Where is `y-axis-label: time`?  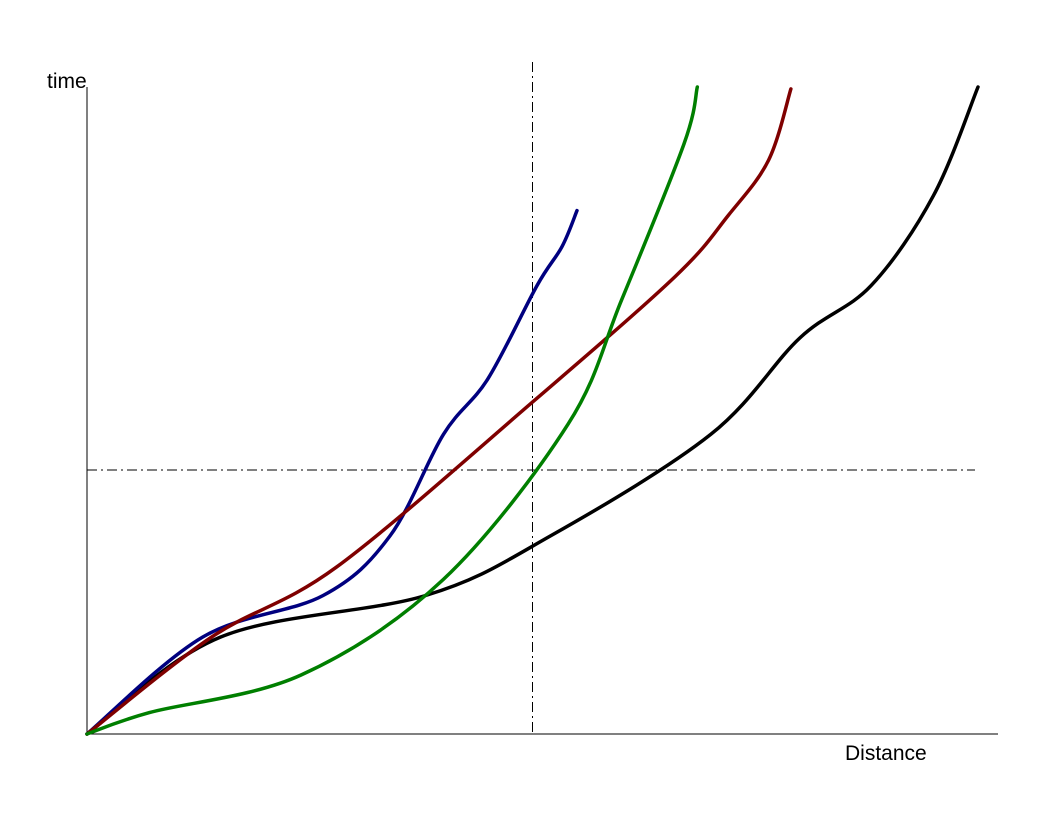 y-axis-label: time is located at coordinates (67, 81).